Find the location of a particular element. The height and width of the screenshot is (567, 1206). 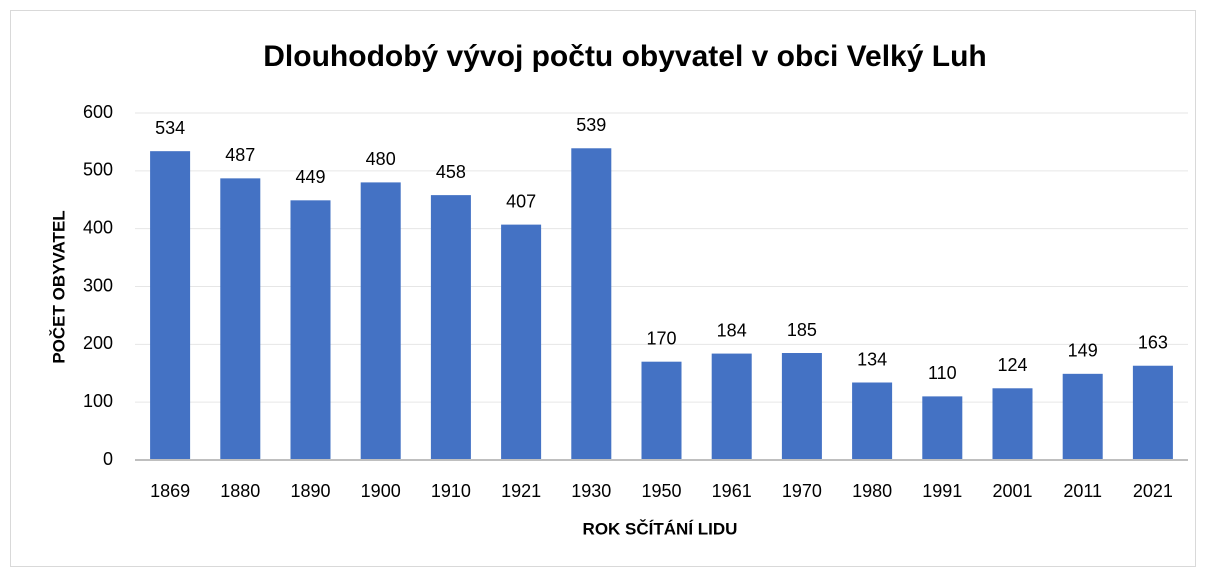

data-label: 449 is located at coordinates (310, 177).